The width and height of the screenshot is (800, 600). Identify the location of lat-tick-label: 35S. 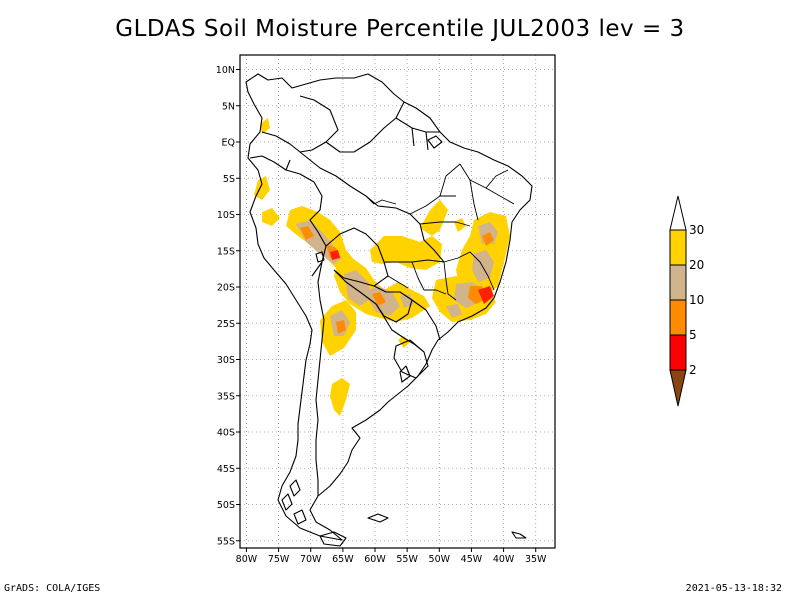
(226, 396).